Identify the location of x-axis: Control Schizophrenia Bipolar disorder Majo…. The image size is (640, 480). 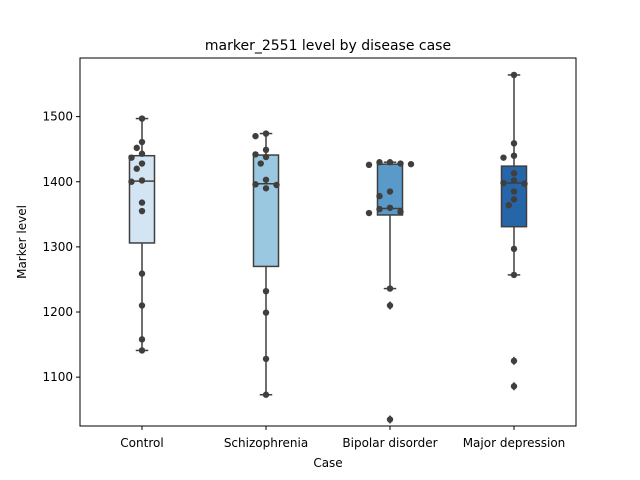
(342, 438).